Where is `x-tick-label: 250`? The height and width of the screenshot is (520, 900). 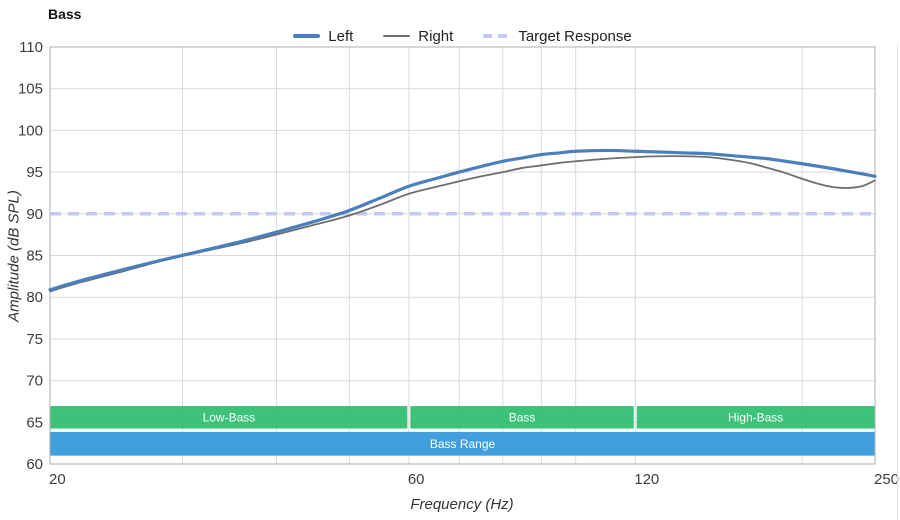
x-tick-label: 250 is located at coordinates (886, 479).